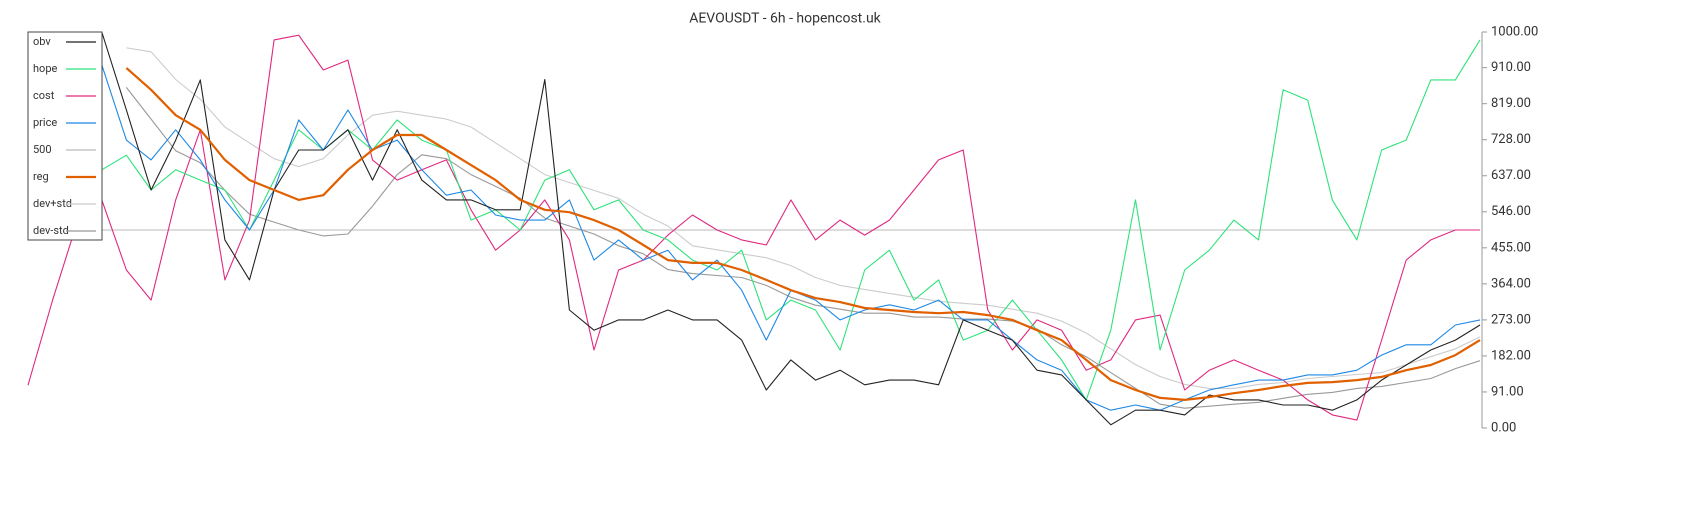 This screenshot has height=505, width=1700. Describe the element at coordinates (1511, 103) in the screenshot. I see `y-tick-label: 819.00` at that location.